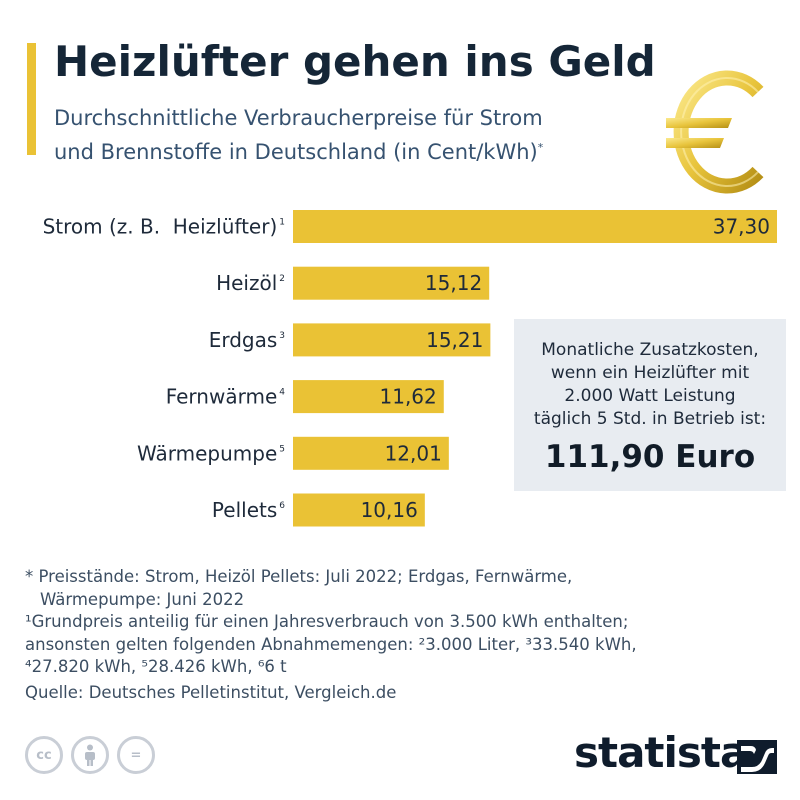  Describe the element at coordinates (453, 283) in the screenshot. I see `bar-value-label-1: 15,12` at that location.